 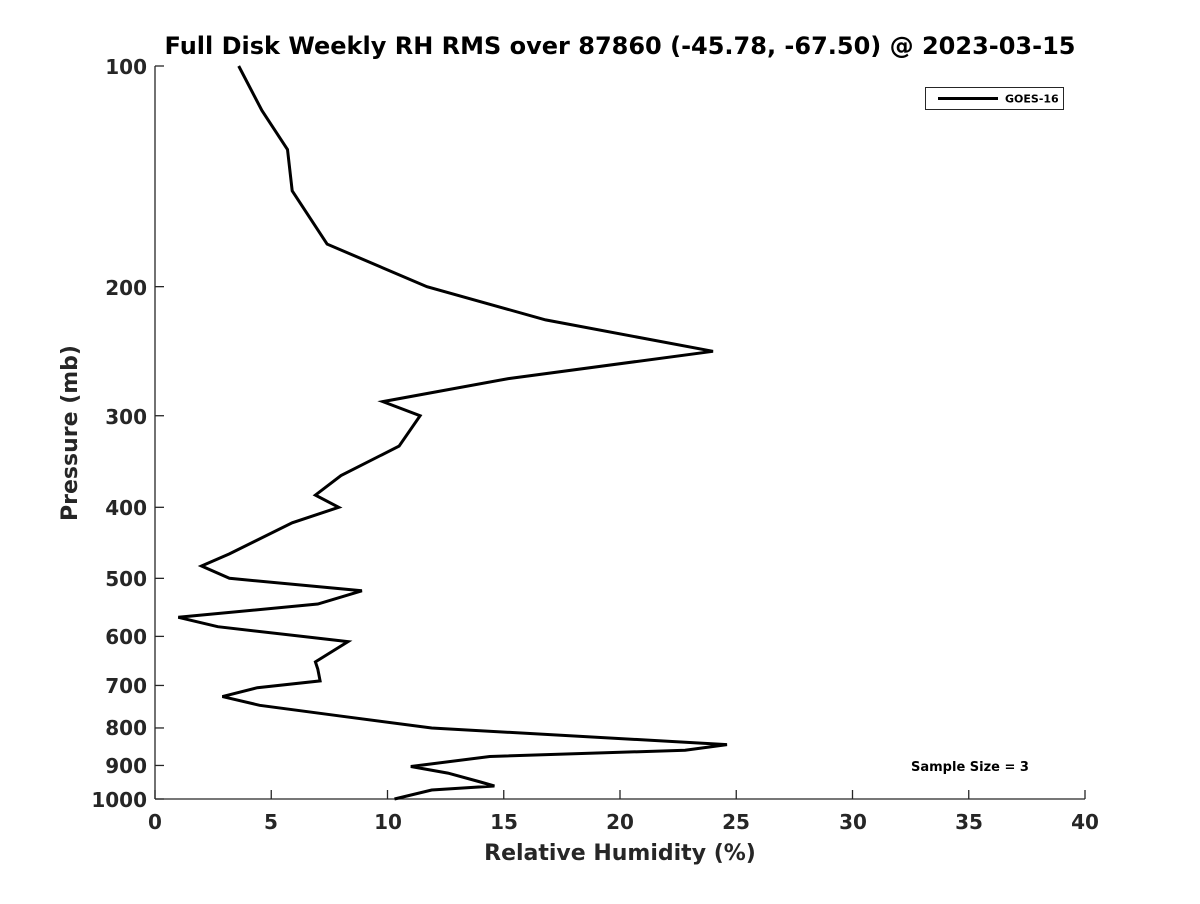 I want to click on sample-size-annotation: Sample Size = 3, so click(x=970, y=767).